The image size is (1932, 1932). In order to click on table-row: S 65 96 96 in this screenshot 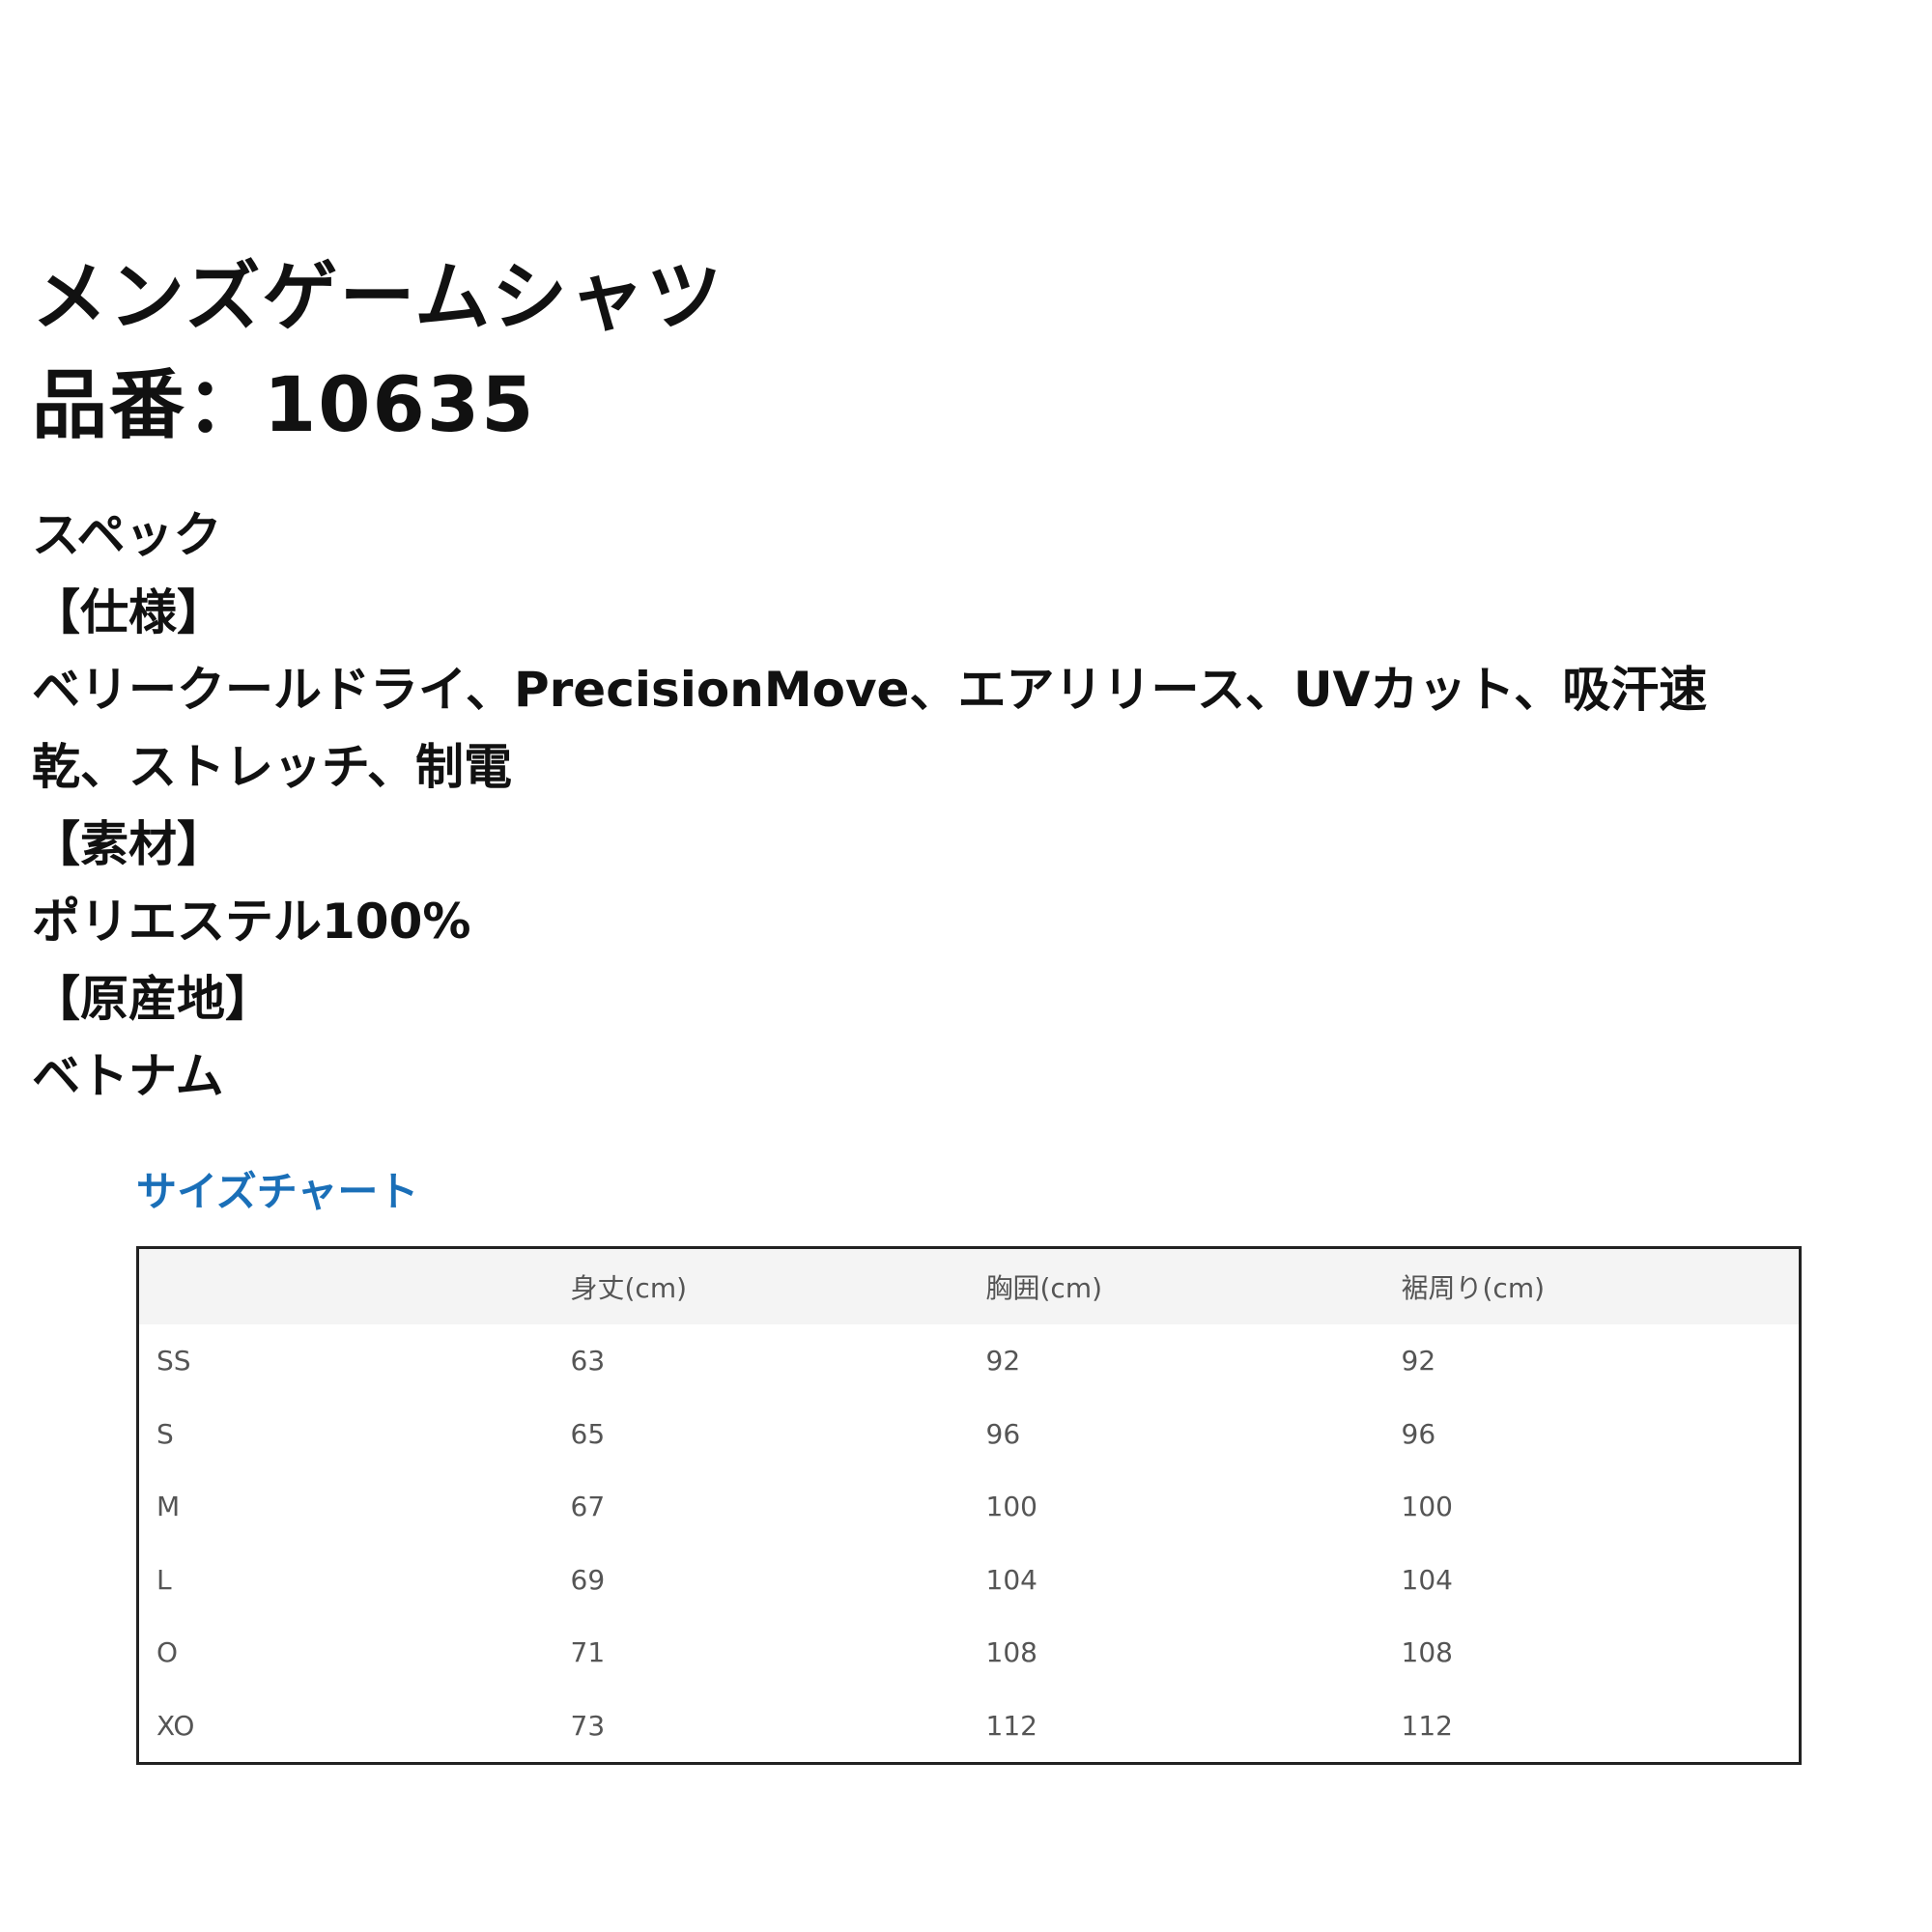, I will do `click(969, 1434)`.